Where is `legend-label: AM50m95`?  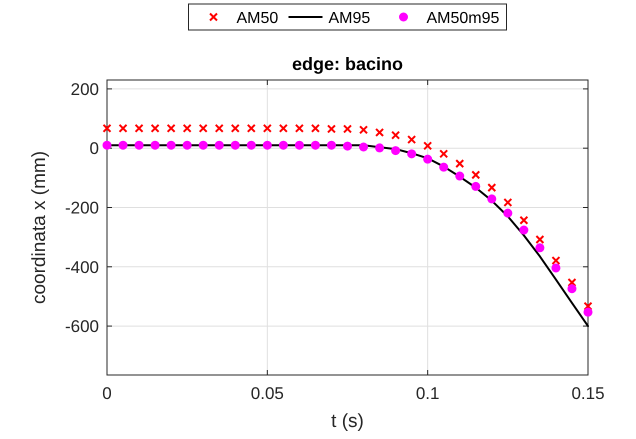 legend-label: AM50m95 is located at coordinates (463, 18).